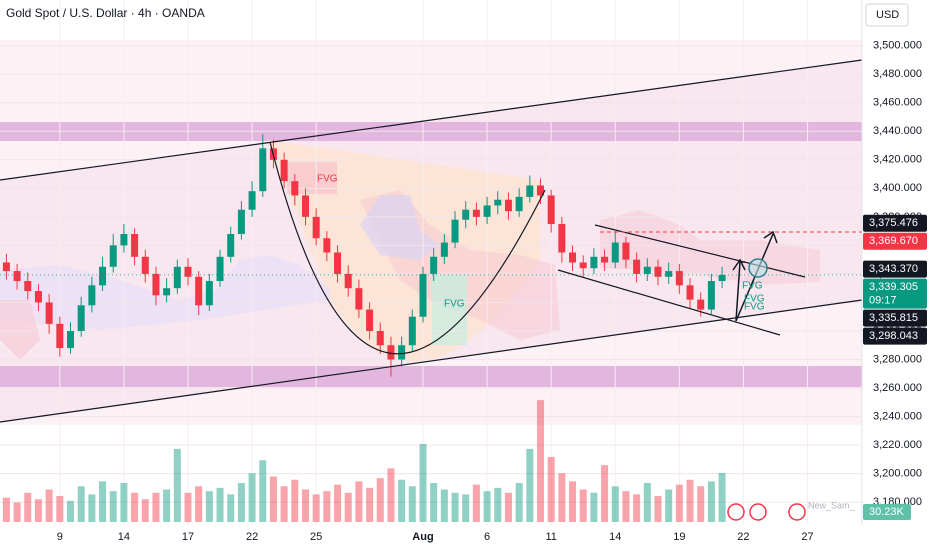  What do you see at coordinates (897, 359) in the screenshot?
I see `y-tick-label: 3,280.000` at bounding box center [897, 359].